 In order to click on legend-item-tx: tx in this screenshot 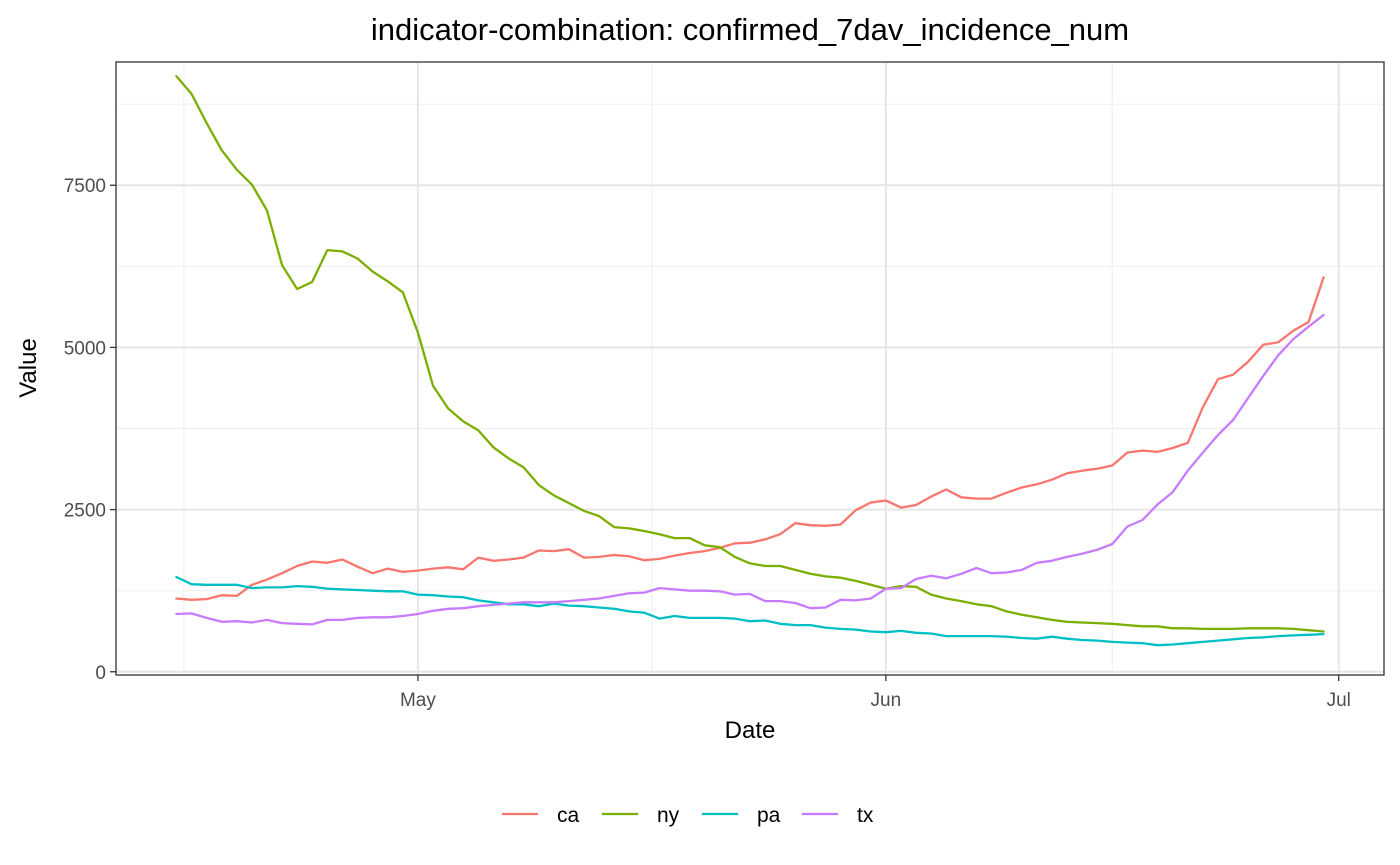, I will do `click(838, 815)`.